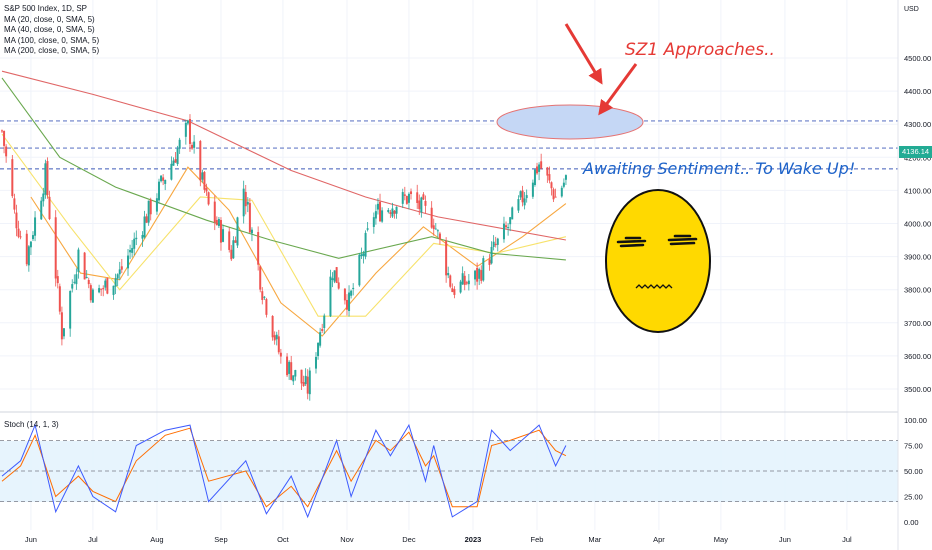 Image resolution: width=932 pixels, height=550 pixels. What do you see at coordinates (409, 539) in the screenshot?
I see `time-tick-label: Dec` at bounding box center [409, 539].